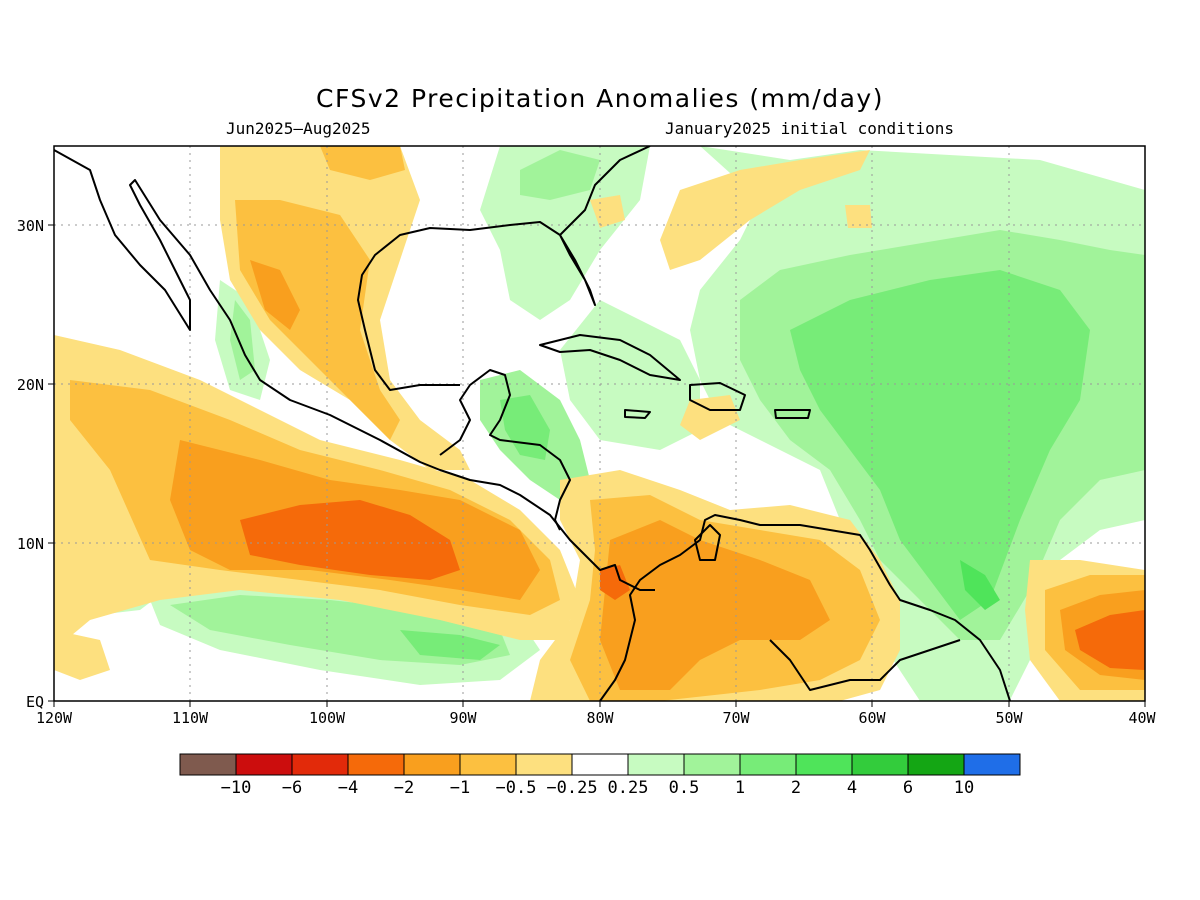  I want to click on lon-axis: 120W 110W 100W 90W 80W 70W 60W 50W 40W, so click(596, 718).